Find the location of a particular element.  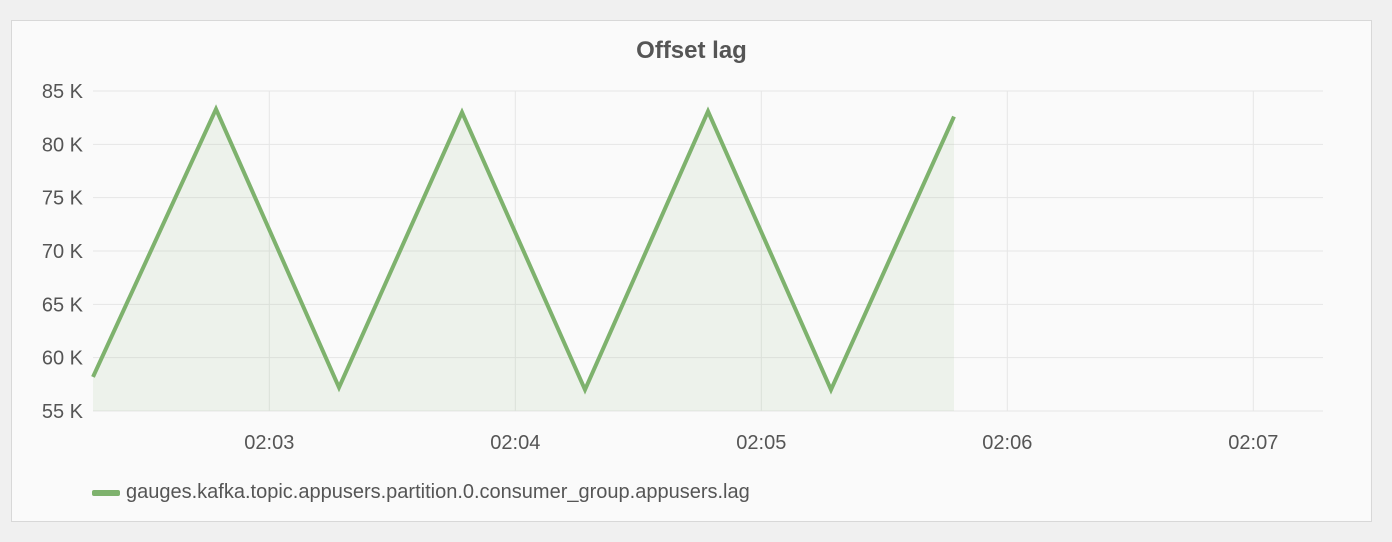

y-tick-label: 70 K is located at coordinates (63, 252).